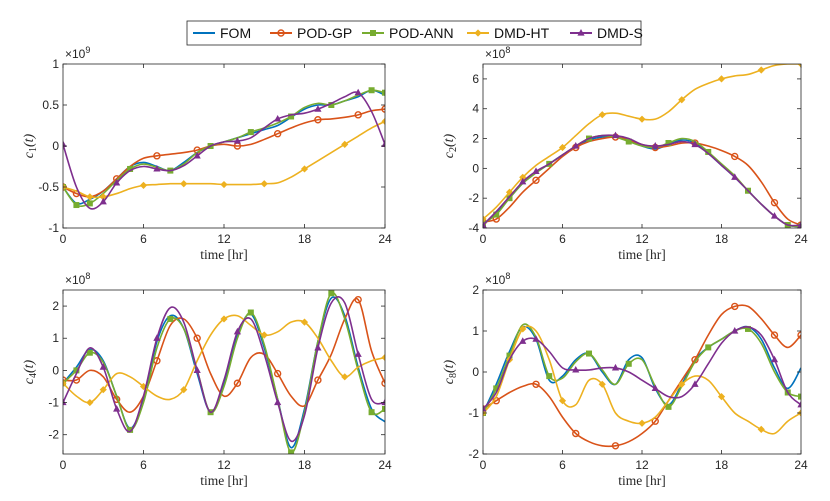 This screenshot has width=830, height=501. Describe the element at coordinates (497, 279) in the screenshot. I see `y-exponent-label: ×10⁸` at that location.